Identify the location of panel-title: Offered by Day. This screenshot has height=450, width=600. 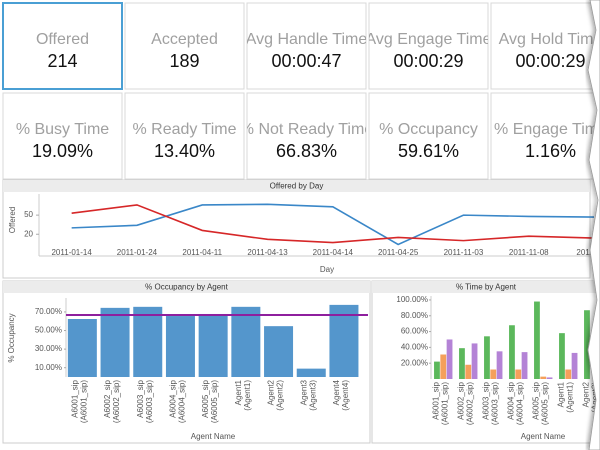
(297, 186).